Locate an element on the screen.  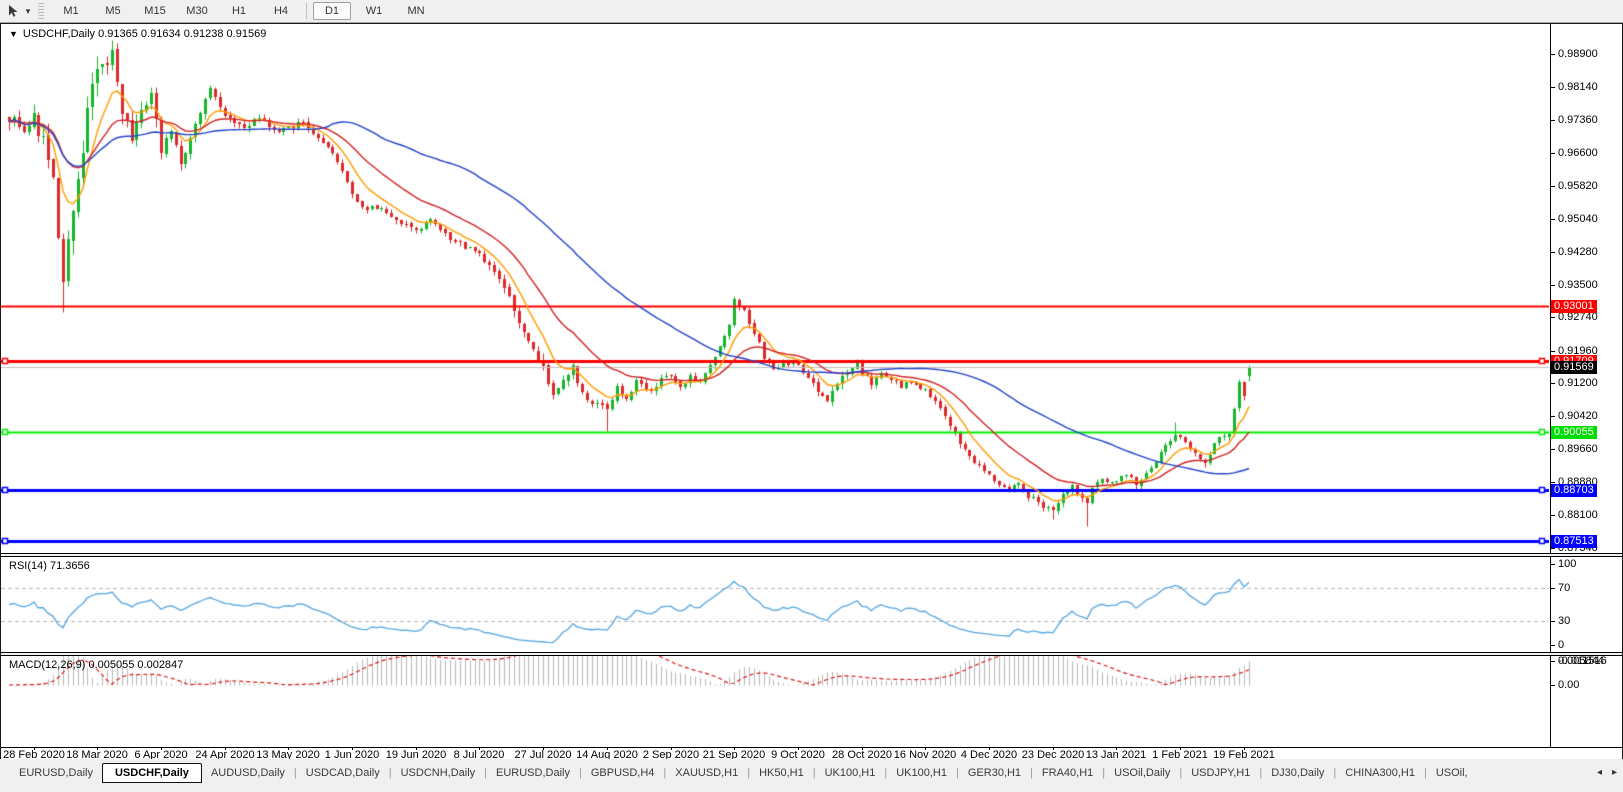
rsi-canvas is located at coordinates (775, 604).